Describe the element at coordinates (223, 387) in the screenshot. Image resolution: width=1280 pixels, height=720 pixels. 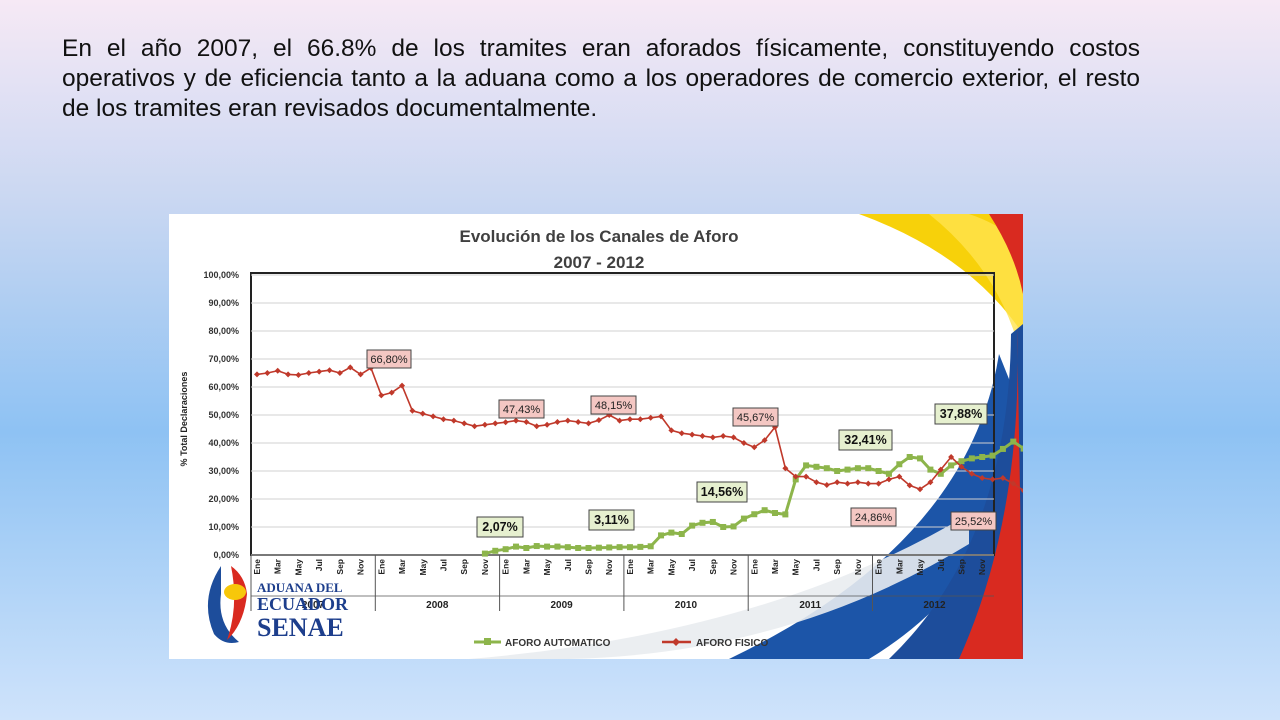
I see `y-tick-label: 60,00%` at that location.